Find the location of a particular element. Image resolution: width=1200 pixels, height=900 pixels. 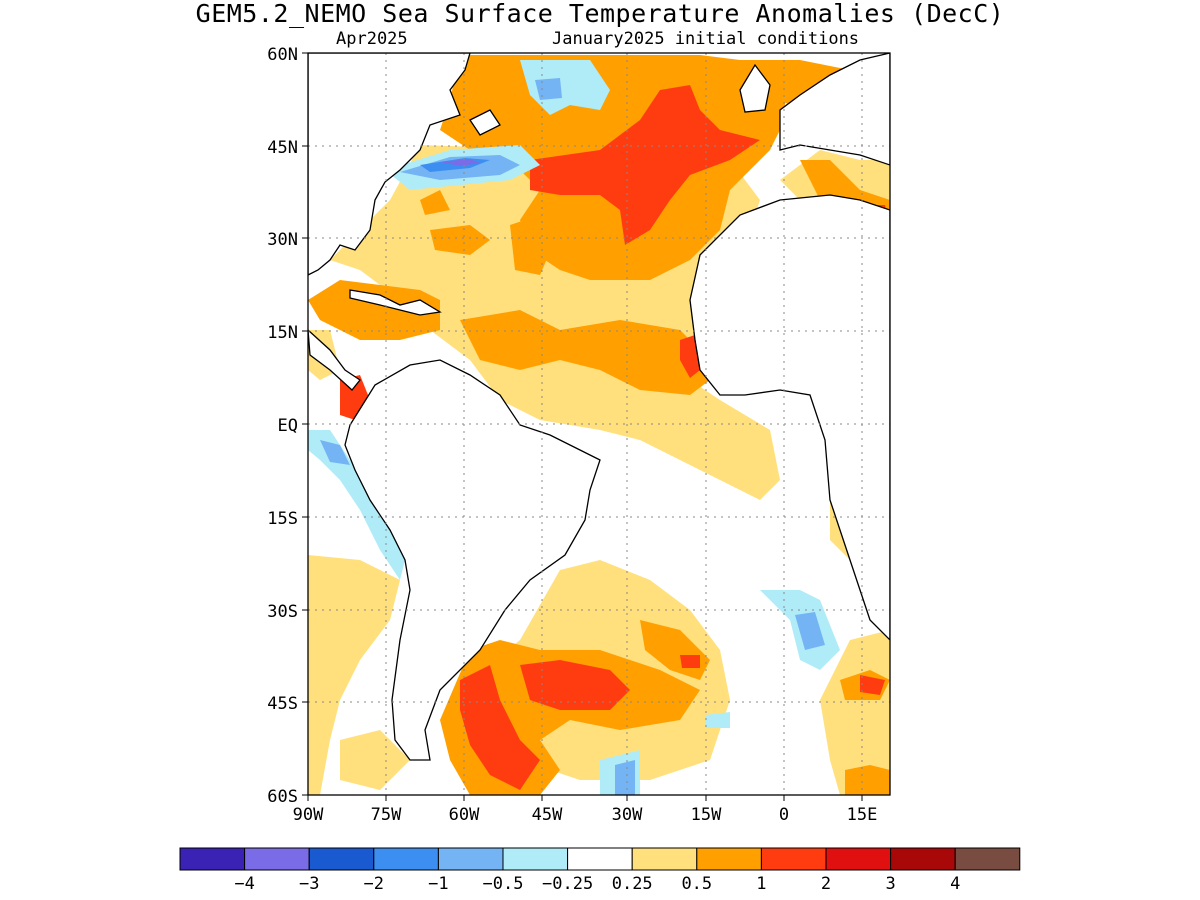

lon-label: 90W is located at coordinates (308, 815).